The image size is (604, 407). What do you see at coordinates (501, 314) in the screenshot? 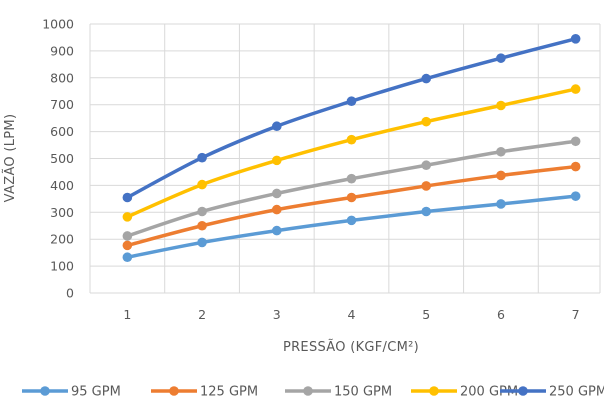
I see `x-tick-label: 6` at bounding box center [501, 314].